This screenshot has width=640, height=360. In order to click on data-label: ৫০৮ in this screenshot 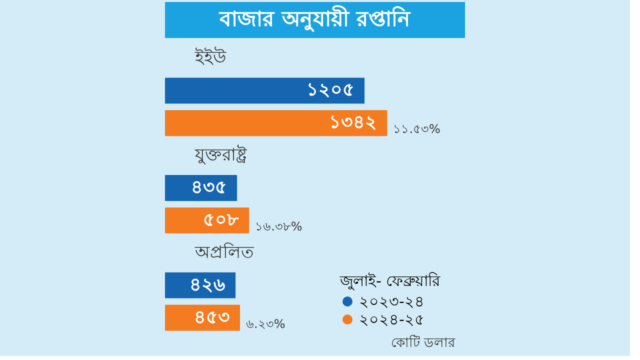, I will do `click(221, 219)`.